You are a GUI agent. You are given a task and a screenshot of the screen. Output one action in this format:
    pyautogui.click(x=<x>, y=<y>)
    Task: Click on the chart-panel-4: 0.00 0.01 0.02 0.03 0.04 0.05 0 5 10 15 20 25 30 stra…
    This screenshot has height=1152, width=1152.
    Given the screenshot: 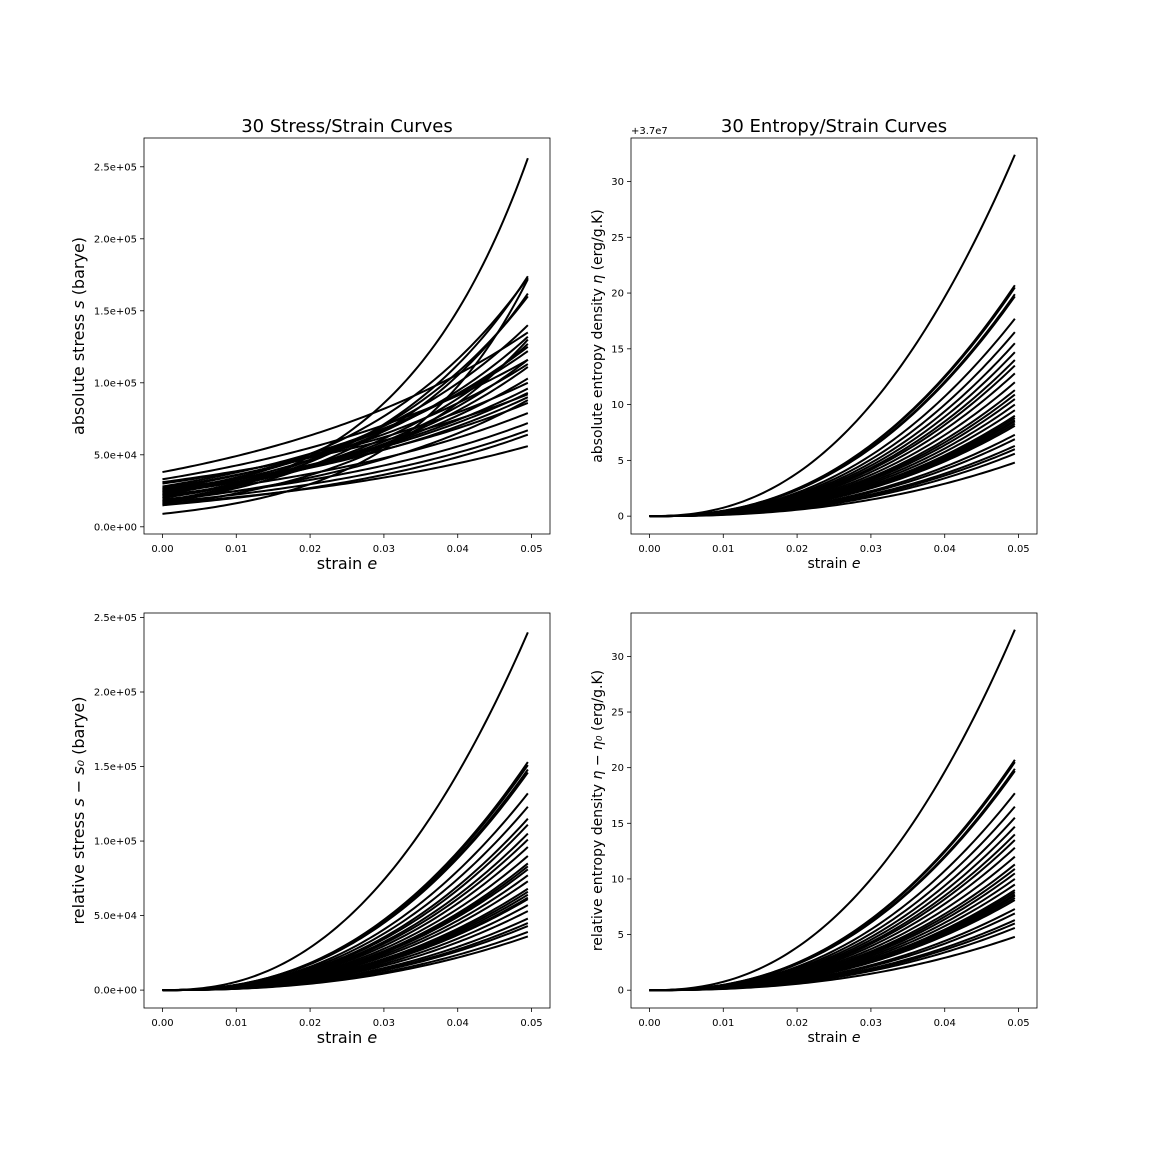 What is the action you would take?
    pyautogui.click(x=814, y=829)
    